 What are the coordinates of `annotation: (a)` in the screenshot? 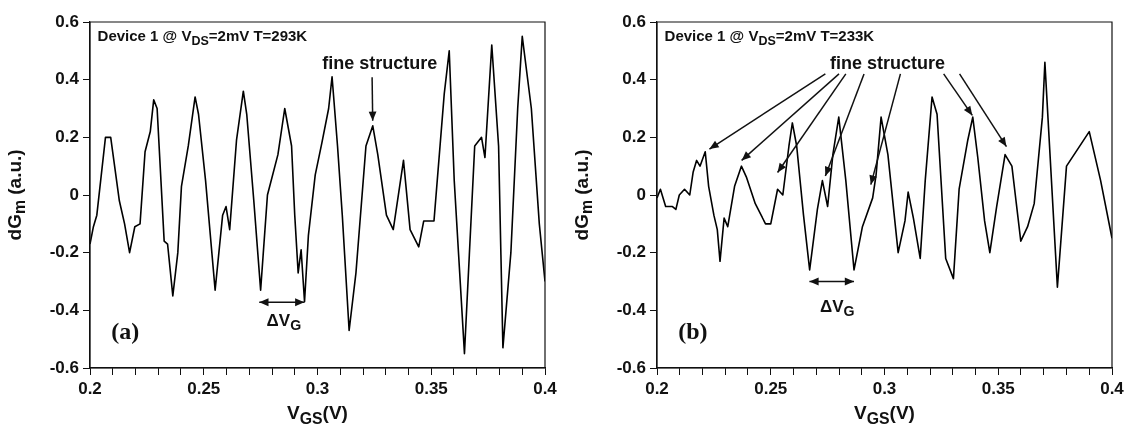 It's located at (125, 332).